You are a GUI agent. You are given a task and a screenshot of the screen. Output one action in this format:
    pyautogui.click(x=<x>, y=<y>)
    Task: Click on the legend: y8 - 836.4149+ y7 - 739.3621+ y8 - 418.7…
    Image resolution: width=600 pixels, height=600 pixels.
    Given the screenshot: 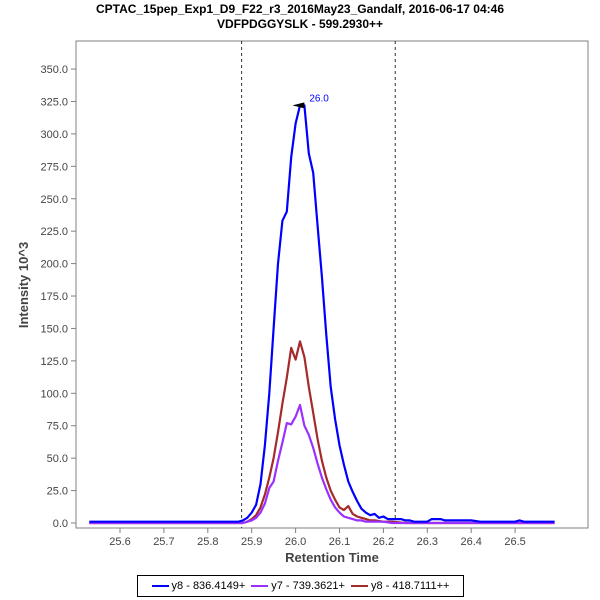 What is the action you would take?
    pyautogui.click(x=300, y=586)
    